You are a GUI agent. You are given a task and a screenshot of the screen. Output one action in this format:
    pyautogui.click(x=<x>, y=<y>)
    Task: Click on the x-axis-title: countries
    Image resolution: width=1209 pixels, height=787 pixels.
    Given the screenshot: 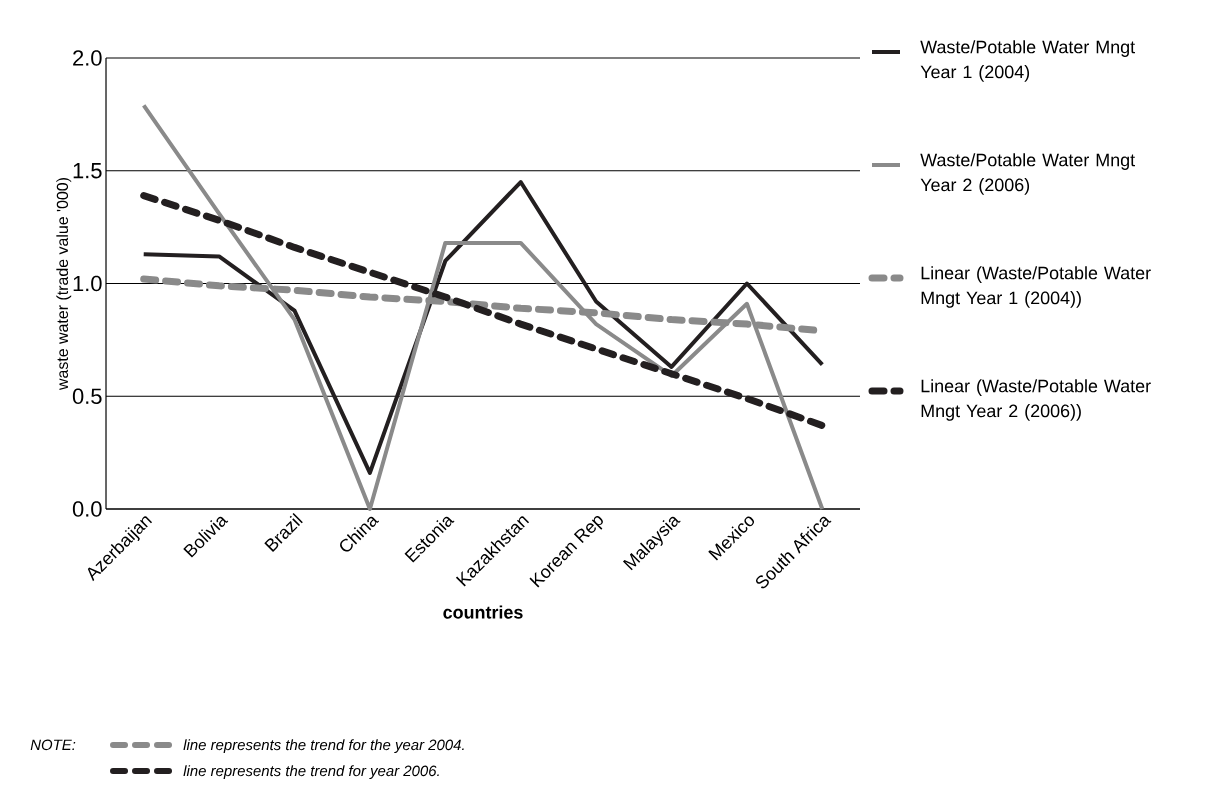 What is the action you would take?
    pyautogui.click(x=483, y=612)
    